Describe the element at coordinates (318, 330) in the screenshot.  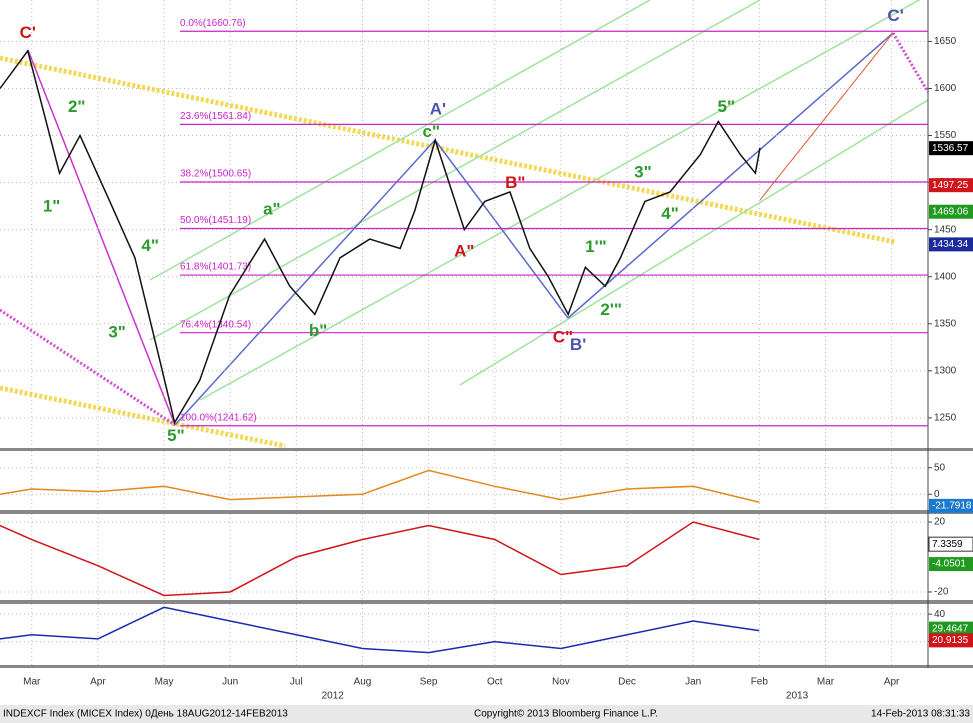
I see `wave-label: b"` at that location.